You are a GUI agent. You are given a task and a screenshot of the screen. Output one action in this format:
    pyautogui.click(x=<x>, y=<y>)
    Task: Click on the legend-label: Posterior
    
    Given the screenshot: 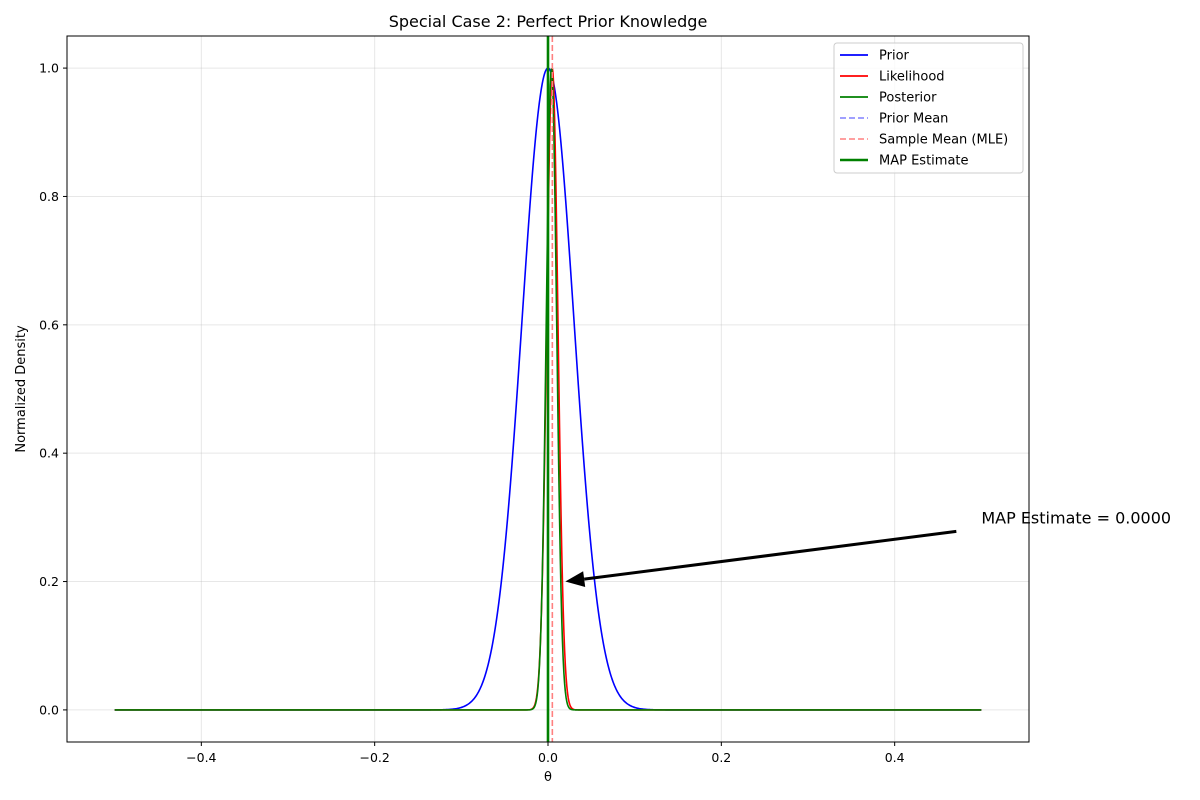 What is the action you would take?
    pyautogui.click(x=908, y=98)
    